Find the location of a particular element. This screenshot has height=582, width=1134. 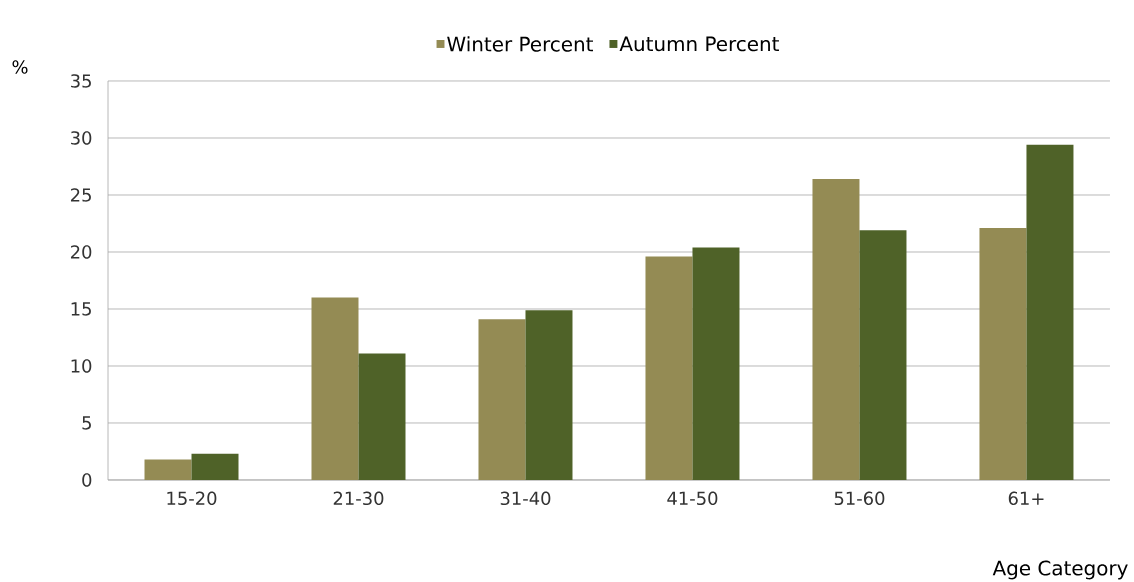

legend-label: Winter Percent is located at coordinates (520, 44).